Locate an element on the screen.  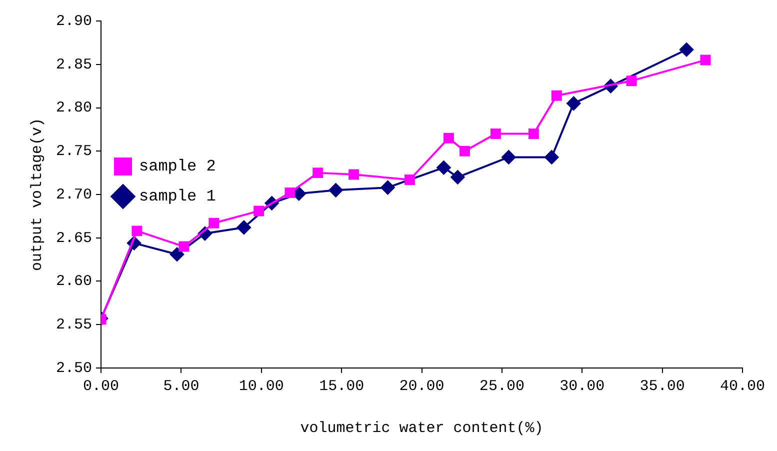
x-tick-label: 10.00 is located at coordinates (261, 386).